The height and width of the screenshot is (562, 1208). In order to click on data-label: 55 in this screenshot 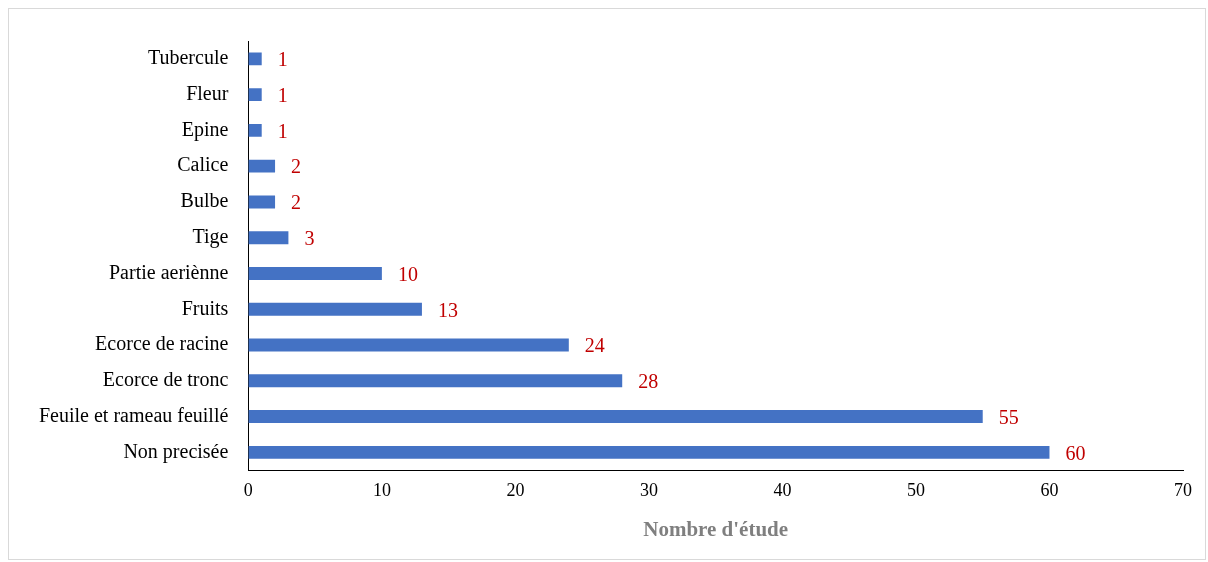, I will do `click(1008, 416)`.